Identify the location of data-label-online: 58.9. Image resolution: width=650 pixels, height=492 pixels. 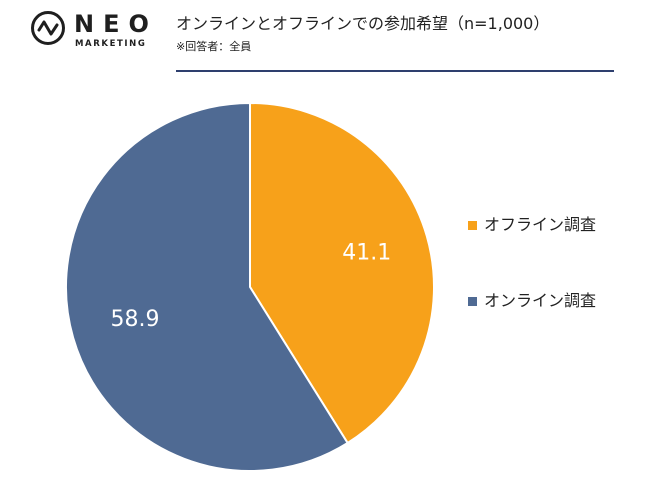
(135, 319).